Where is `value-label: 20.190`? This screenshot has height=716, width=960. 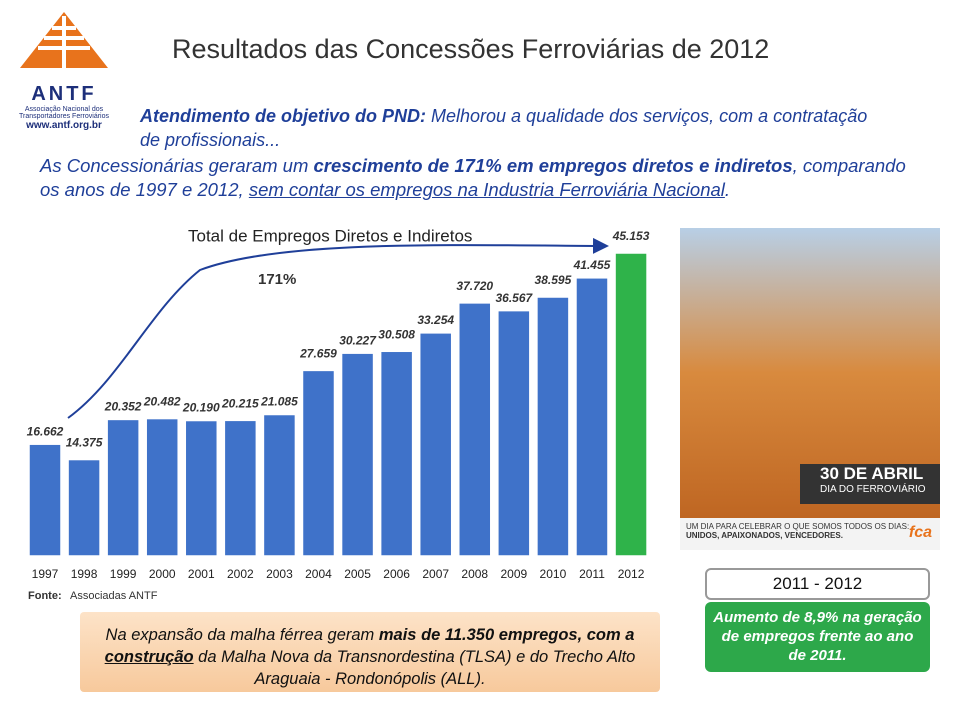 value-label: 20.190 is located at coordinates (201, 408).